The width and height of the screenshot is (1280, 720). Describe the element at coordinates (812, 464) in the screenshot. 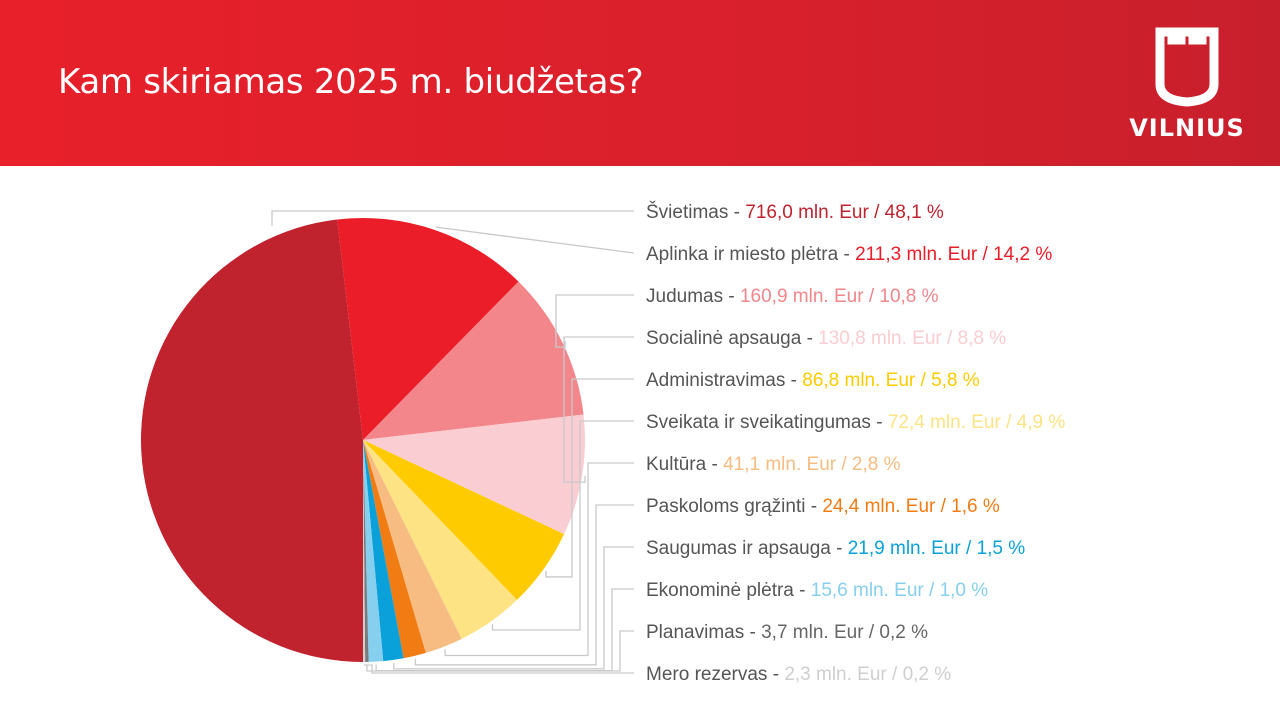

I see `legend-value: 41,1 mln. Eur / 2,8 %` at that location.